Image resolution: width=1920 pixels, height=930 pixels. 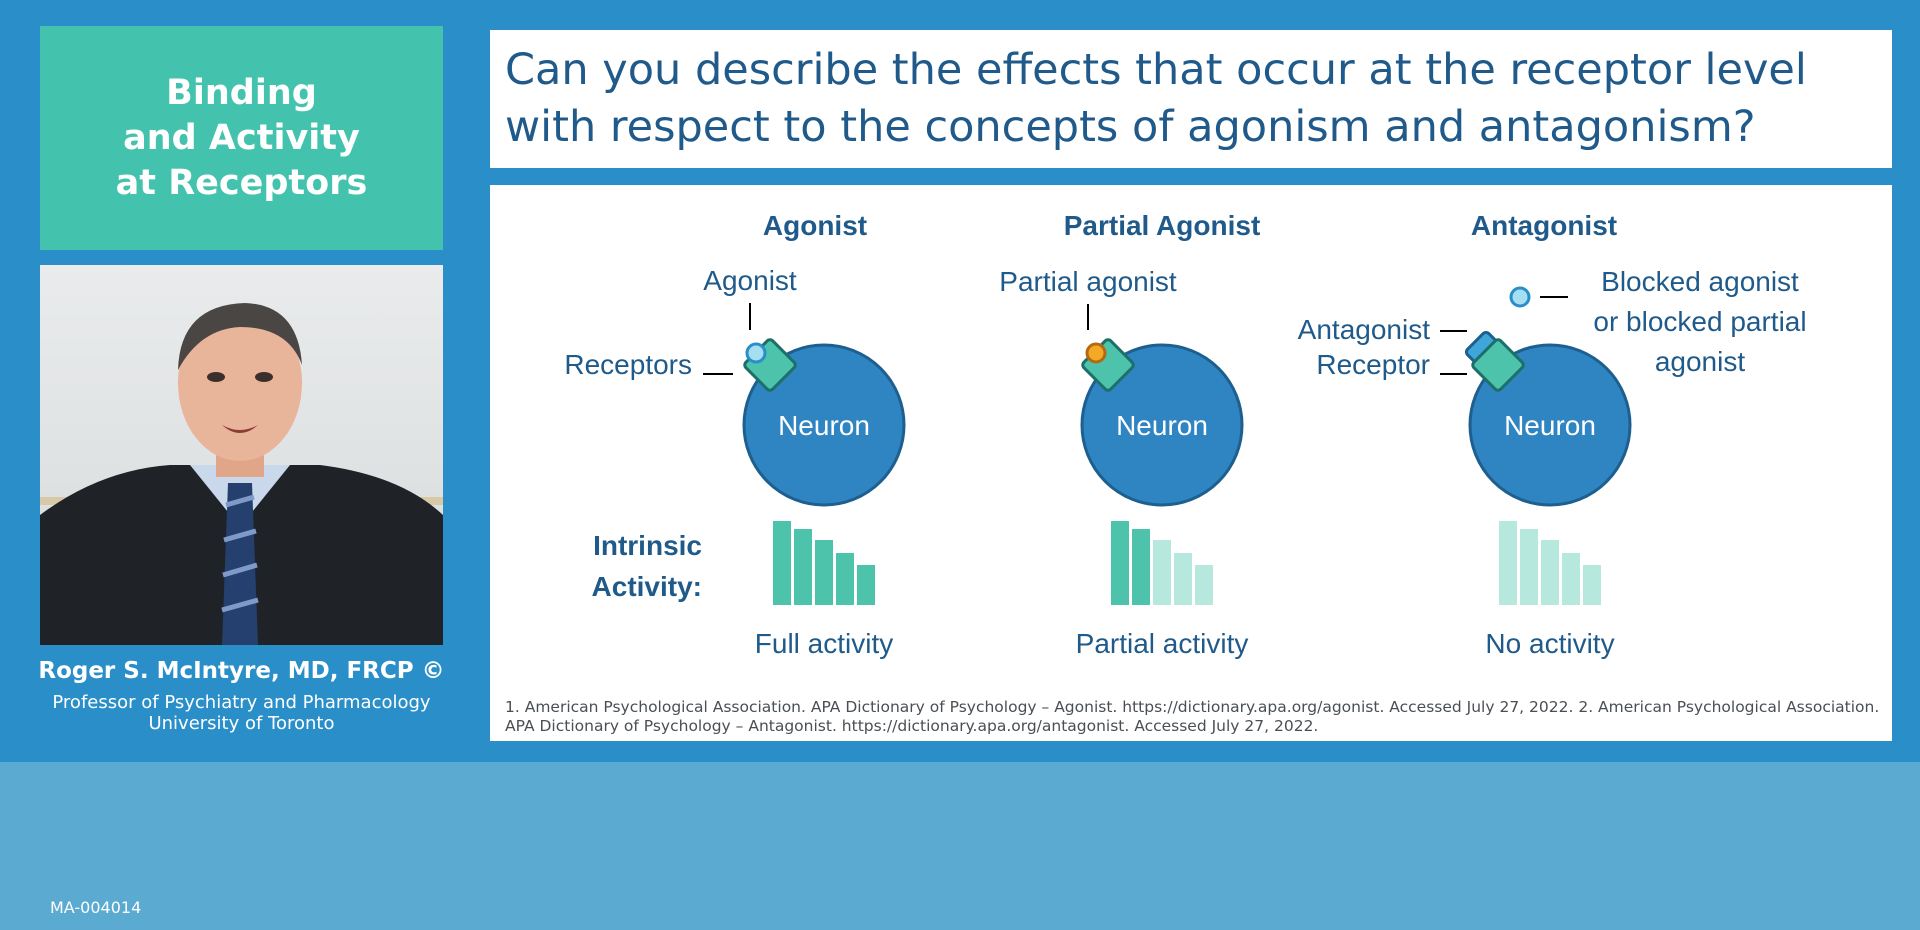 I want to click on receptor-antagonist, so click(x=1498, y=365).